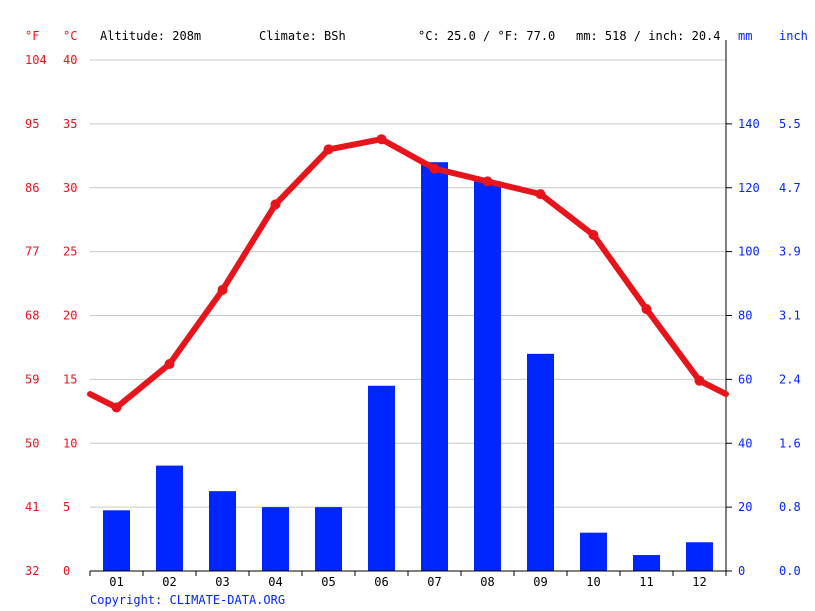 The image size is (815, 611). Describe the element at coordinates (70, 443) in the screenshot. I see `celsius-tick-label: 10` at that location.